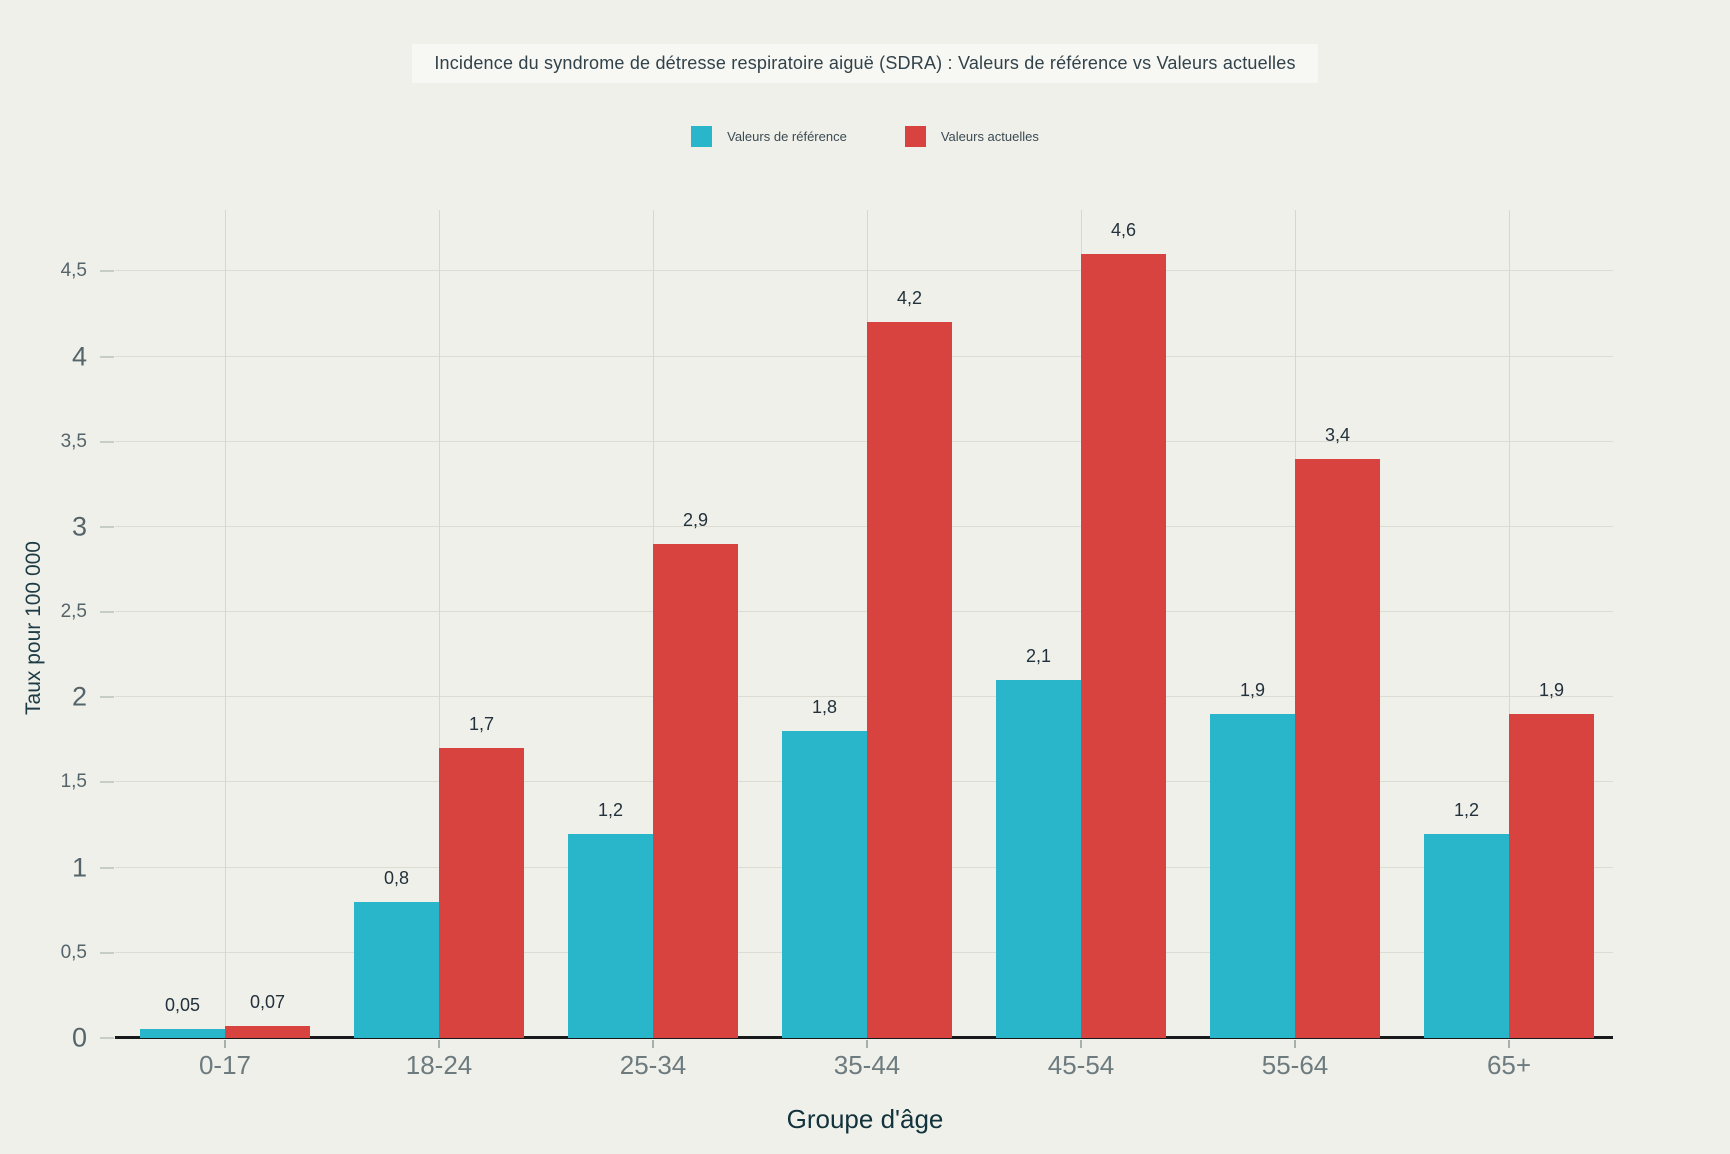 The width and height of the screenshot is (1730, 1154). I want to click on bar-value-label: 3,4, so click(1337, 434).